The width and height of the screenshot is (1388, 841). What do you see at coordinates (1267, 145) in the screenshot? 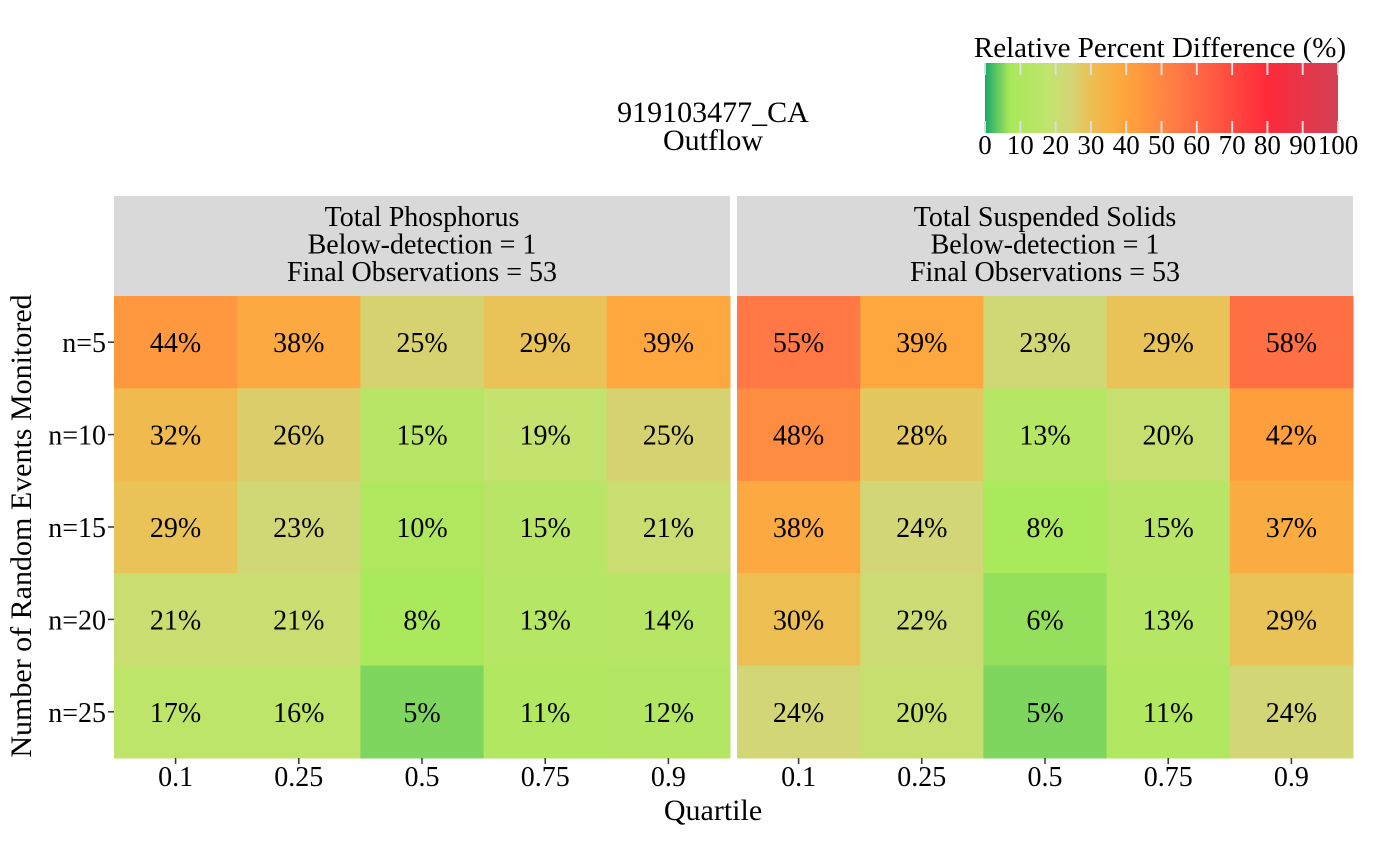
I see `legend-tick-label: 80` at bounding box center [1267, 145].